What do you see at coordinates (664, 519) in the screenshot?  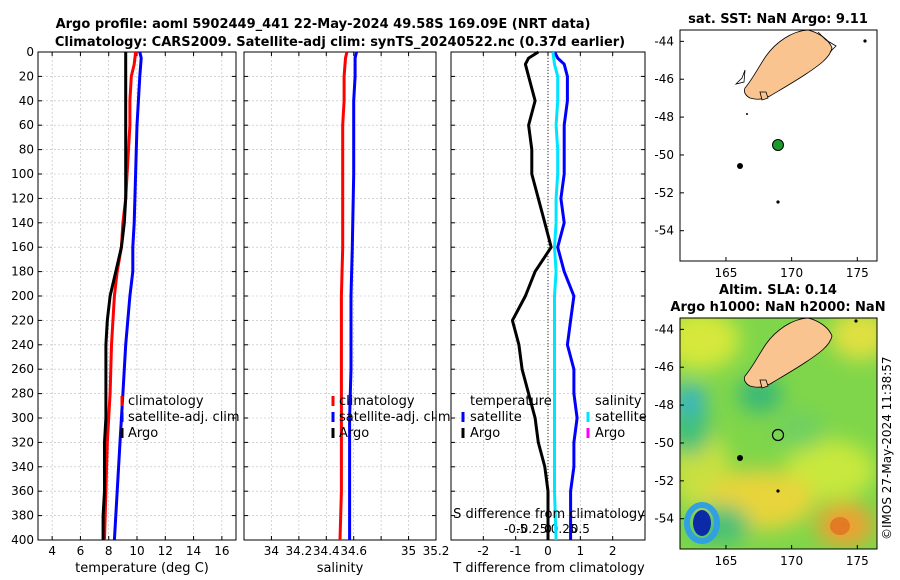 I see `lat-tick-label: -54` at bounding box center [664, 519].